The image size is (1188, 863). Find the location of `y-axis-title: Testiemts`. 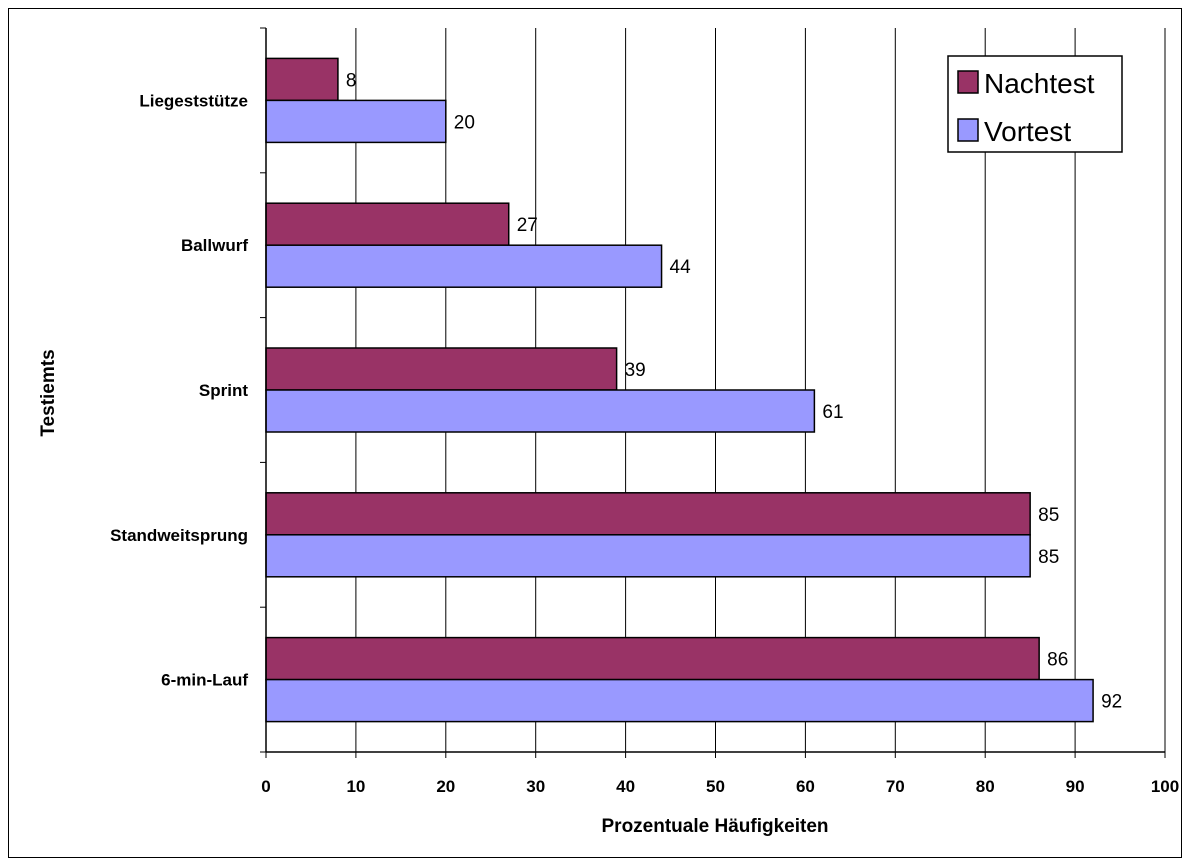

y-axis-title: Testiemts is located at coordinates (48, 392).